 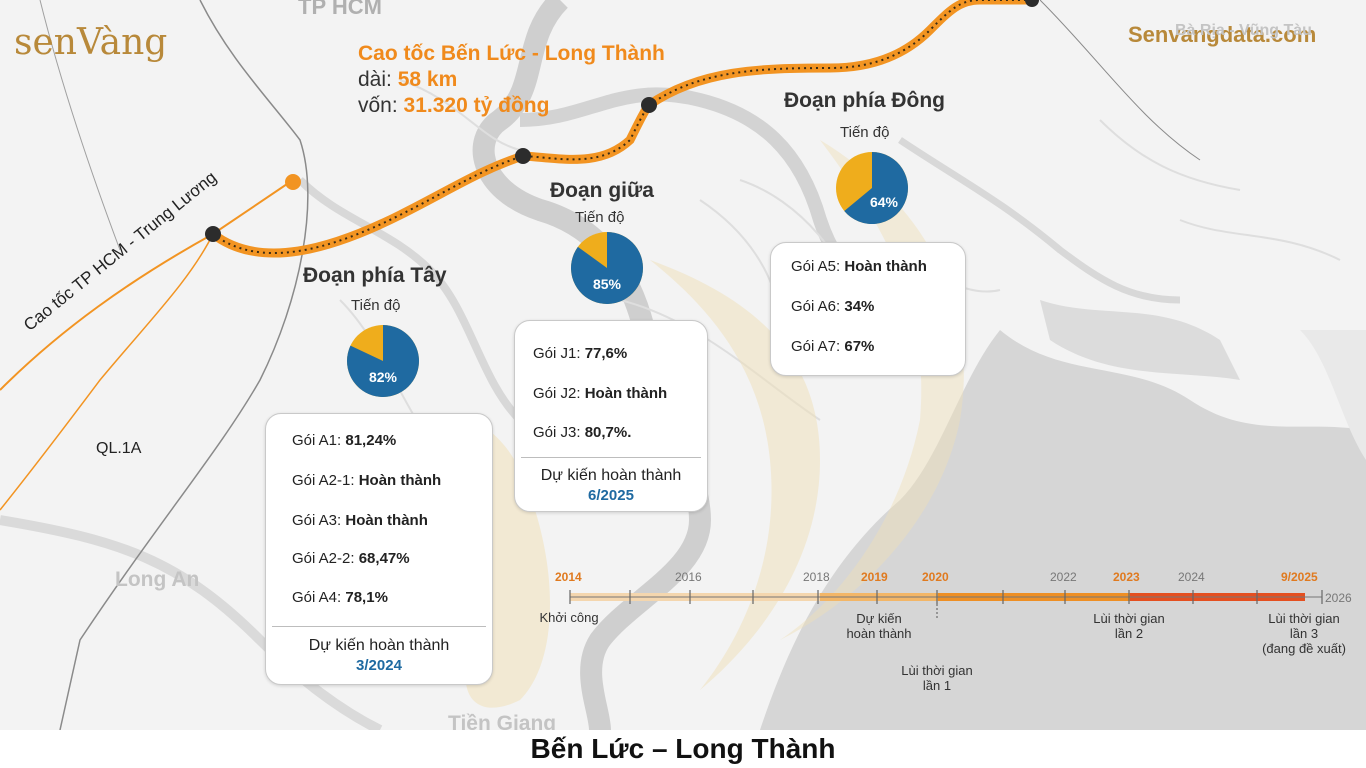 I want to click on capital-value: 31.320 tỷ đồng, so click(x=476, y=105).